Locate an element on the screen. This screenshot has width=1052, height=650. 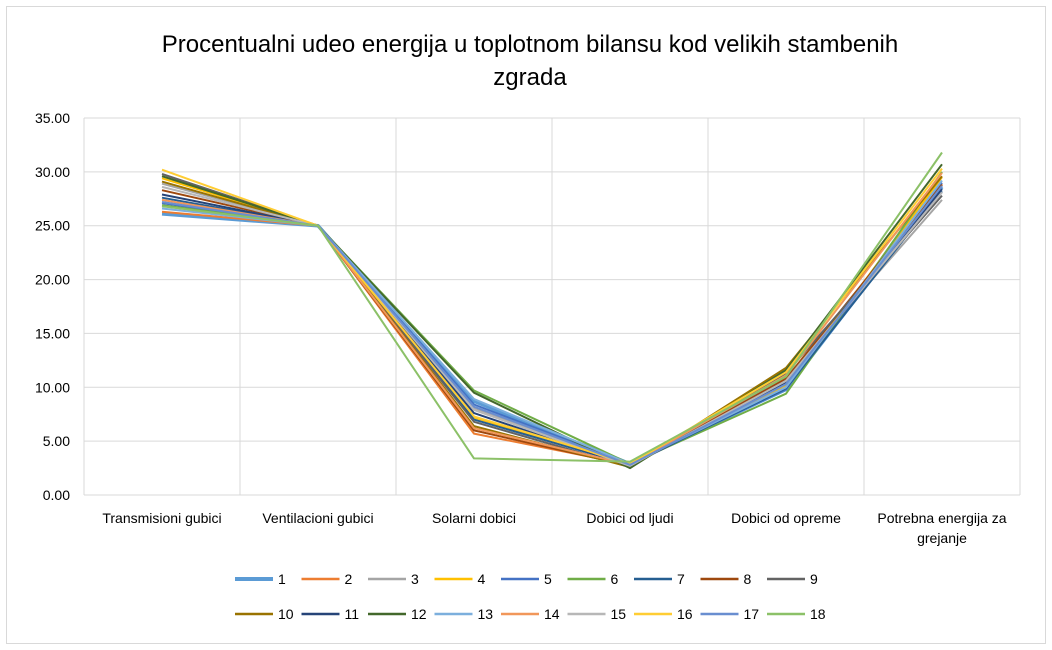
legend-item-15: 15 is located at coordinates (597, 614).